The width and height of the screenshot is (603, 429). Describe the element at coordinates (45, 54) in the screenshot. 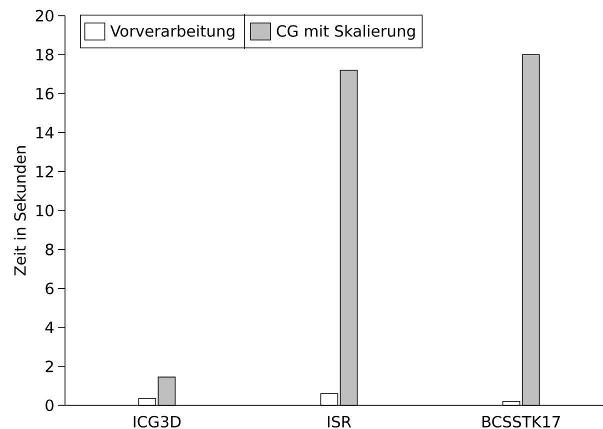

I see `y-tick-label: 18` at that location.